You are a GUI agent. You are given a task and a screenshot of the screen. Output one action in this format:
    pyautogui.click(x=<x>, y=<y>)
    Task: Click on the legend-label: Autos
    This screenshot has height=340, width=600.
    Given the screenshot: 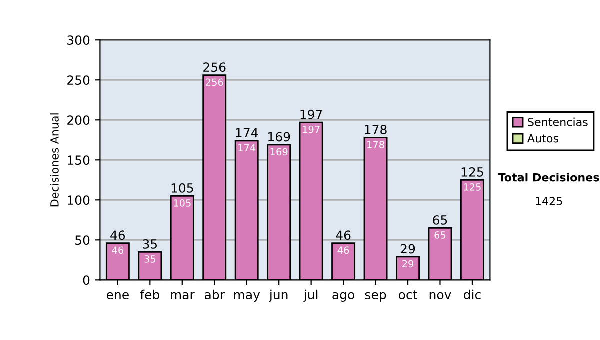 What is the action you would take?
    pyautogui.click(x=543, y=138)
    